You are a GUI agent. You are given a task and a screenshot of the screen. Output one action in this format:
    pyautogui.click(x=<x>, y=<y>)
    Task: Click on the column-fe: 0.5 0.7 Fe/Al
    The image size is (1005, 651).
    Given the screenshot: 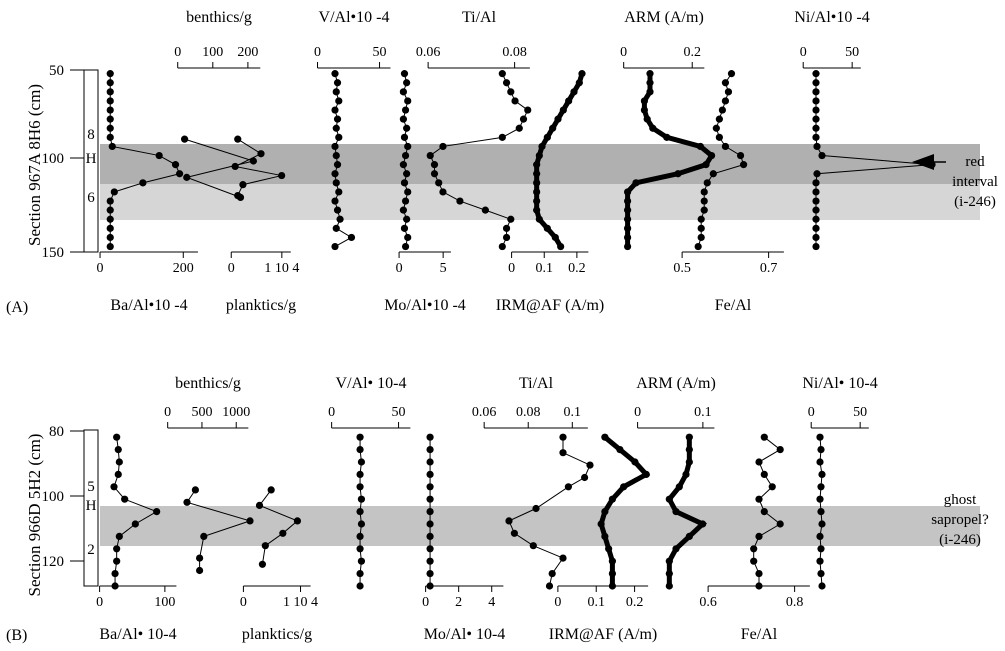 What is the action you would take?
    pyautogui.click(x=728, y=192)
    